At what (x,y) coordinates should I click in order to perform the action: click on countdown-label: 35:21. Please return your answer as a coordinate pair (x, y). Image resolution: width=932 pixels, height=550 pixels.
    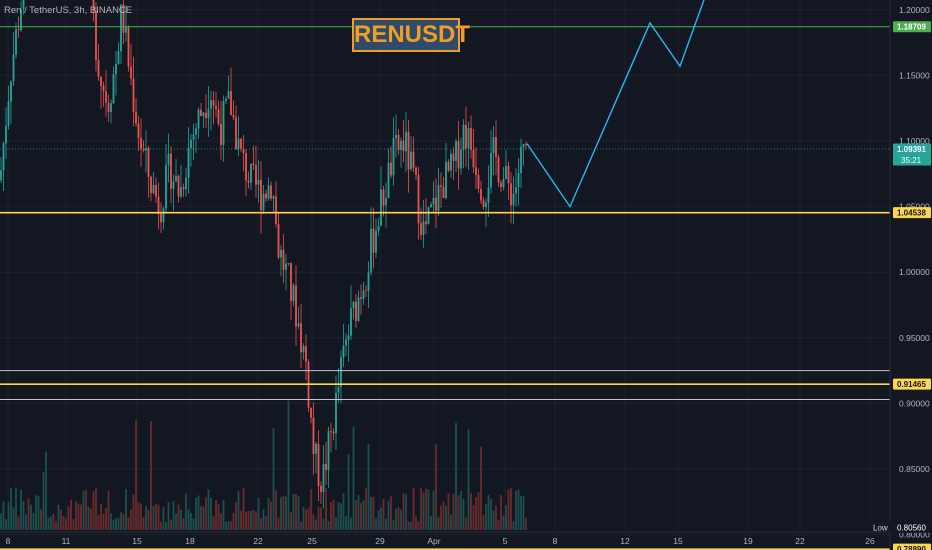
    Looking at the image, I should click on (911, 160).